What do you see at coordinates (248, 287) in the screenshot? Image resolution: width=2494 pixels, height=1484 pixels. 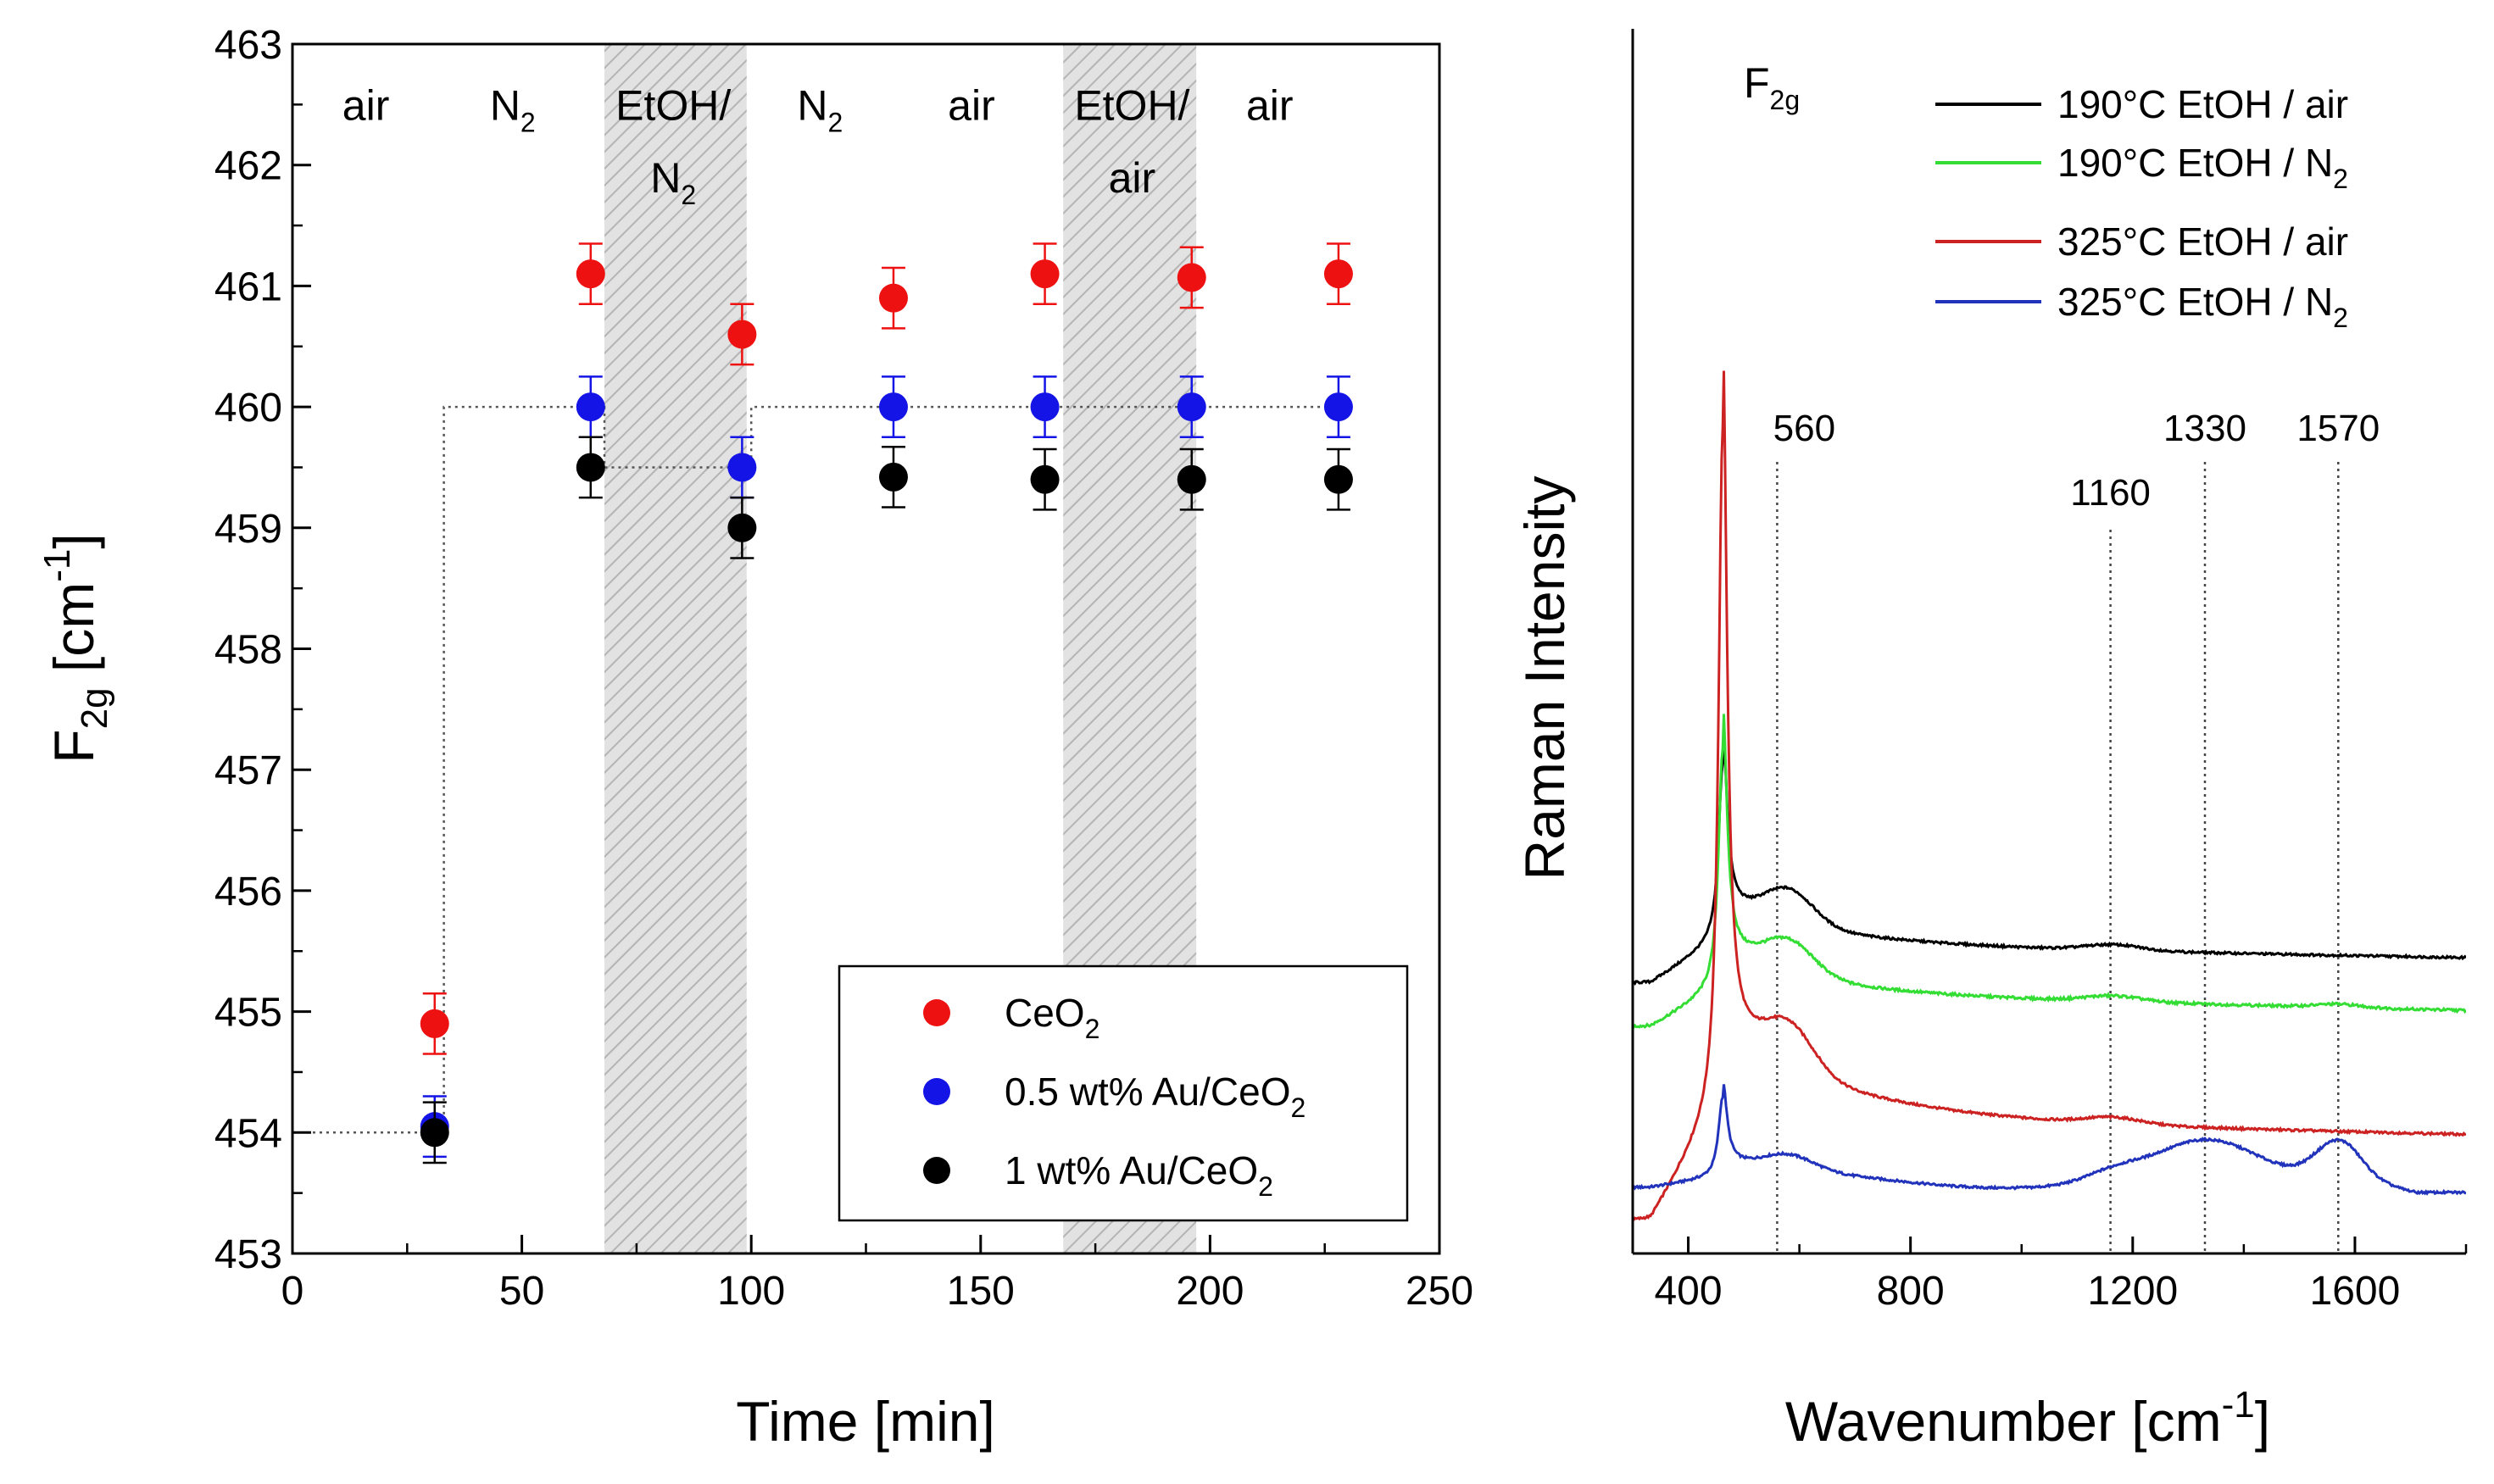 I see `y-tick-label: 461` at bounding box center [248, 287].